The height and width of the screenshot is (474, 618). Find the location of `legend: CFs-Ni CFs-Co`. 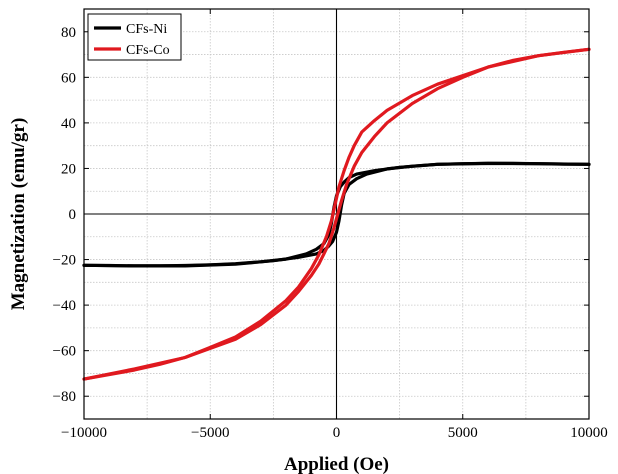

legend: CFs-Ni CFs-Co is located at coordinates (134, 37).